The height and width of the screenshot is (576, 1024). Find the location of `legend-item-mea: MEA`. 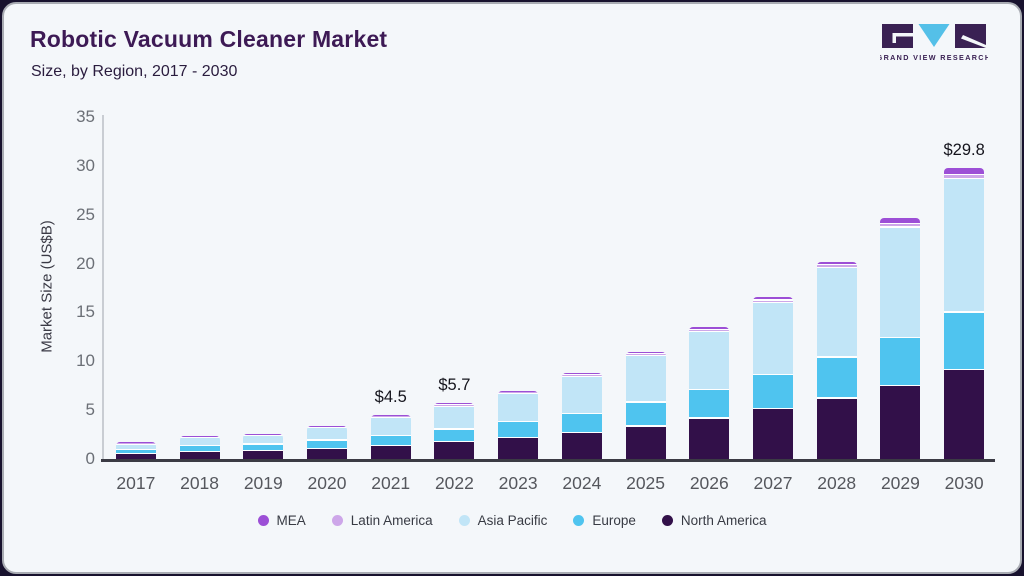

legend-item-mea: MEA is located at coordinates (281, 520).